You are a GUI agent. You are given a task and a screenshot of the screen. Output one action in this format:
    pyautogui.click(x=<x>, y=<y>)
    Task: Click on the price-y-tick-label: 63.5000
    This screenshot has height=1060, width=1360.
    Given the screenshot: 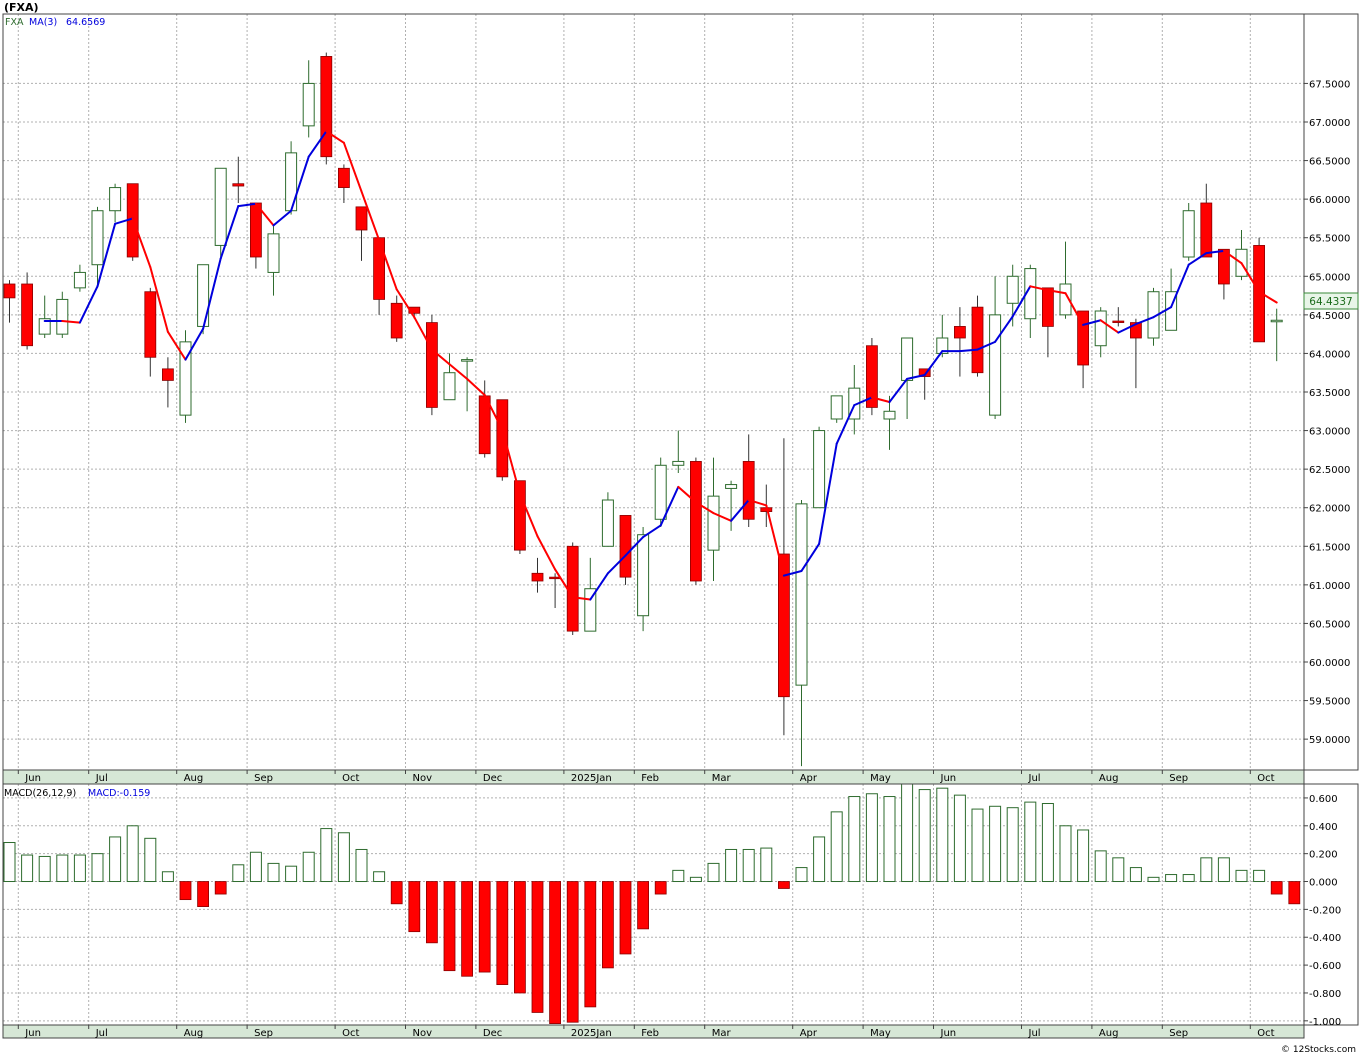 What is the action you would take?
    pyautogui.click(x=1329, y=393)
    